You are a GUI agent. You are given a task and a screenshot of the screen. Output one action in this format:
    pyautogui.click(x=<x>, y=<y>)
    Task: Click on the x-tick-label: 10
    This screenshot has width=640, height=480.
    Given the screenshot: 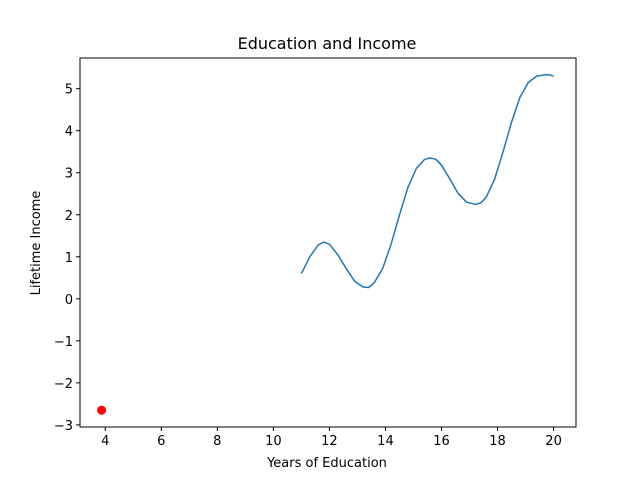 What is the action you would take?
    pyautogui.click(x=273, y=441)
    